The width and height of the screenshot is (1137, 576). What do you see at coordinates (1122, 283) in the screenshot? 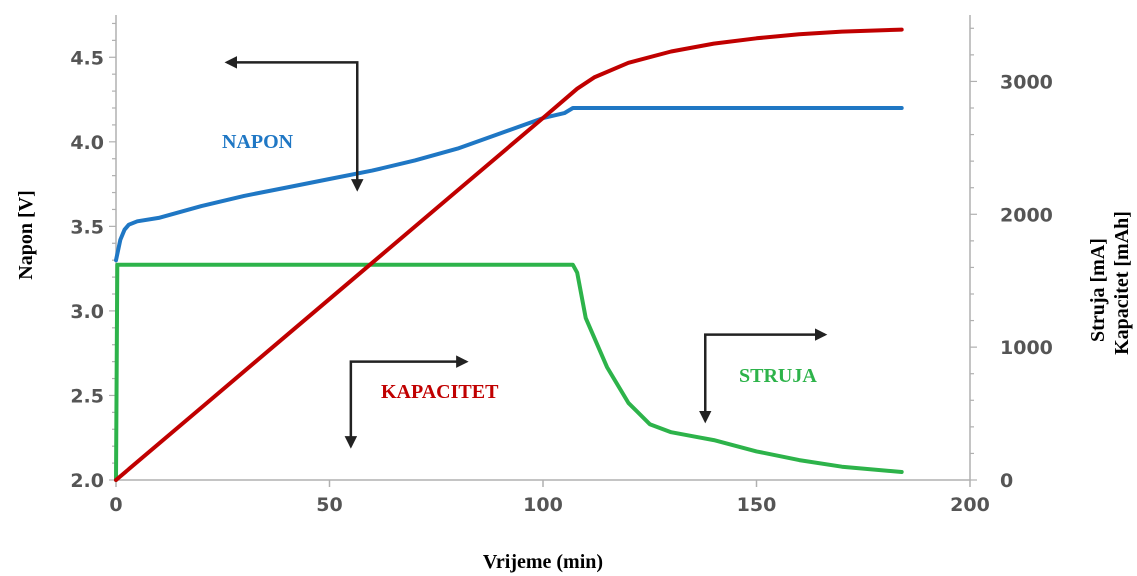
I see `y-axis-right-title-2: Kapacitet [mAh]` at bounding box center [1122, 283].